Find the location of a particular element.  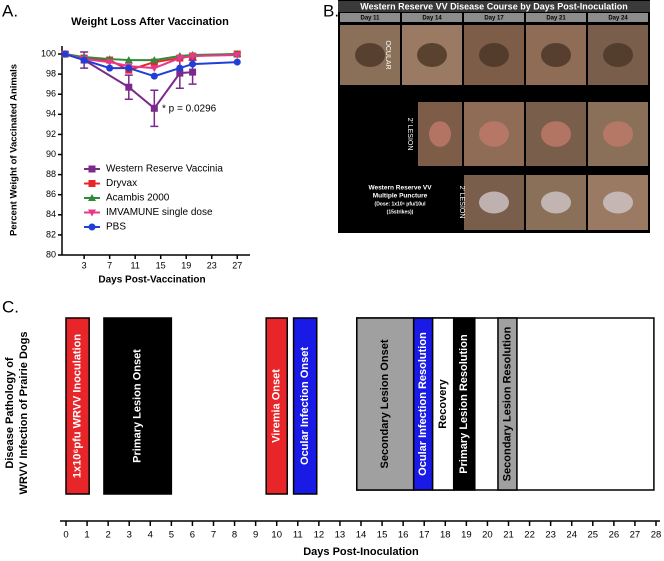

bar-label: Secondary Lesion Resolution is located at coordinates (507, 403).